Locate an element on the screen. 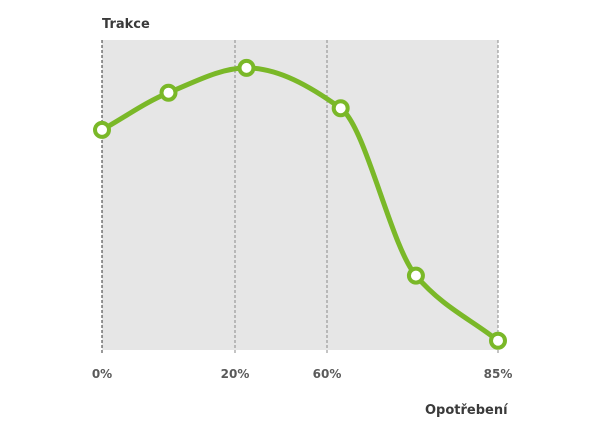  x-axis-title: Opotřebení is located at coordinates (467, 410).